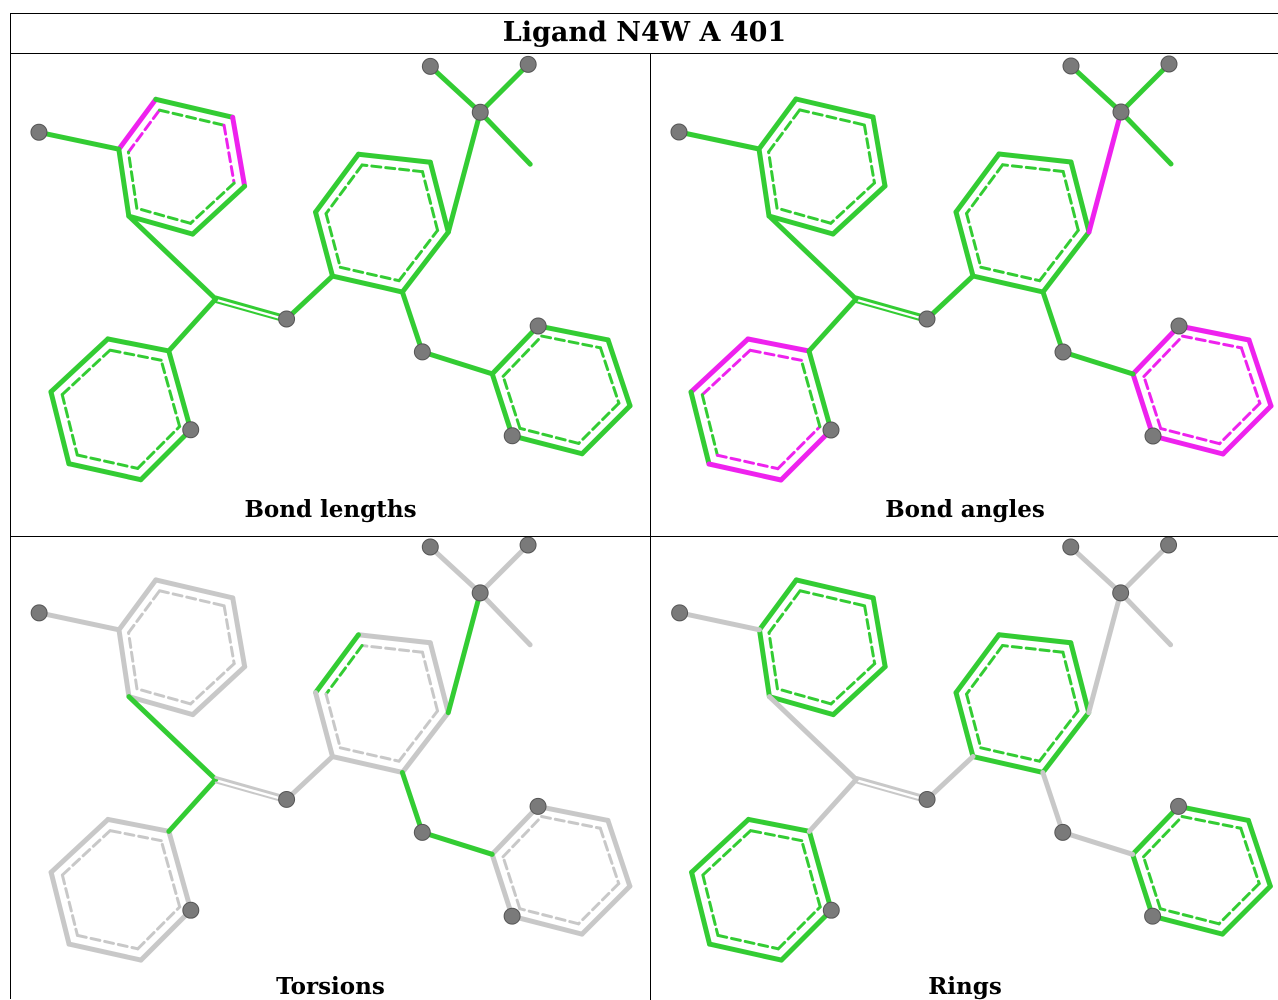 This screenshot has width=1278, height=1000. What do you see at coordinates (251, 787) in the screenshot?
I see `double-bond` at bounding box center [251, 787].